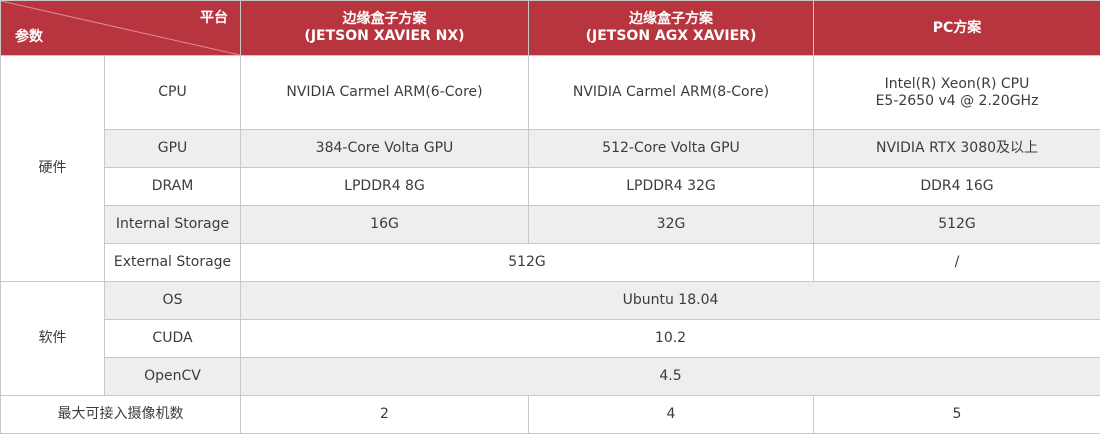  I want to click on group-software: 软件, so click(53, 339).